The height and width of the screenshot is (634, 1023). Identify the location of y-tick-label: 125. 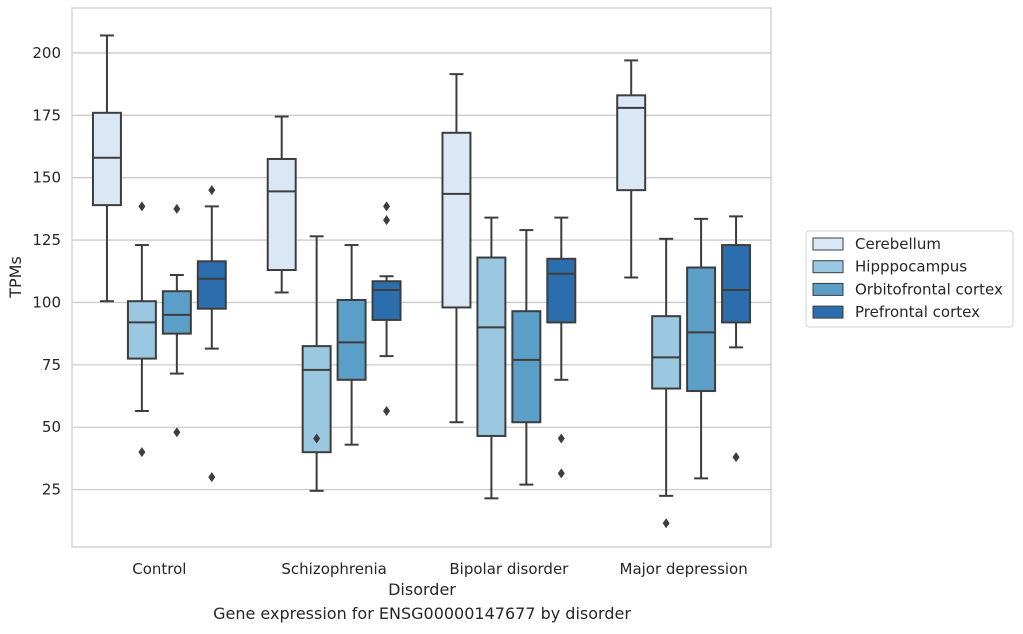
(46, 240).